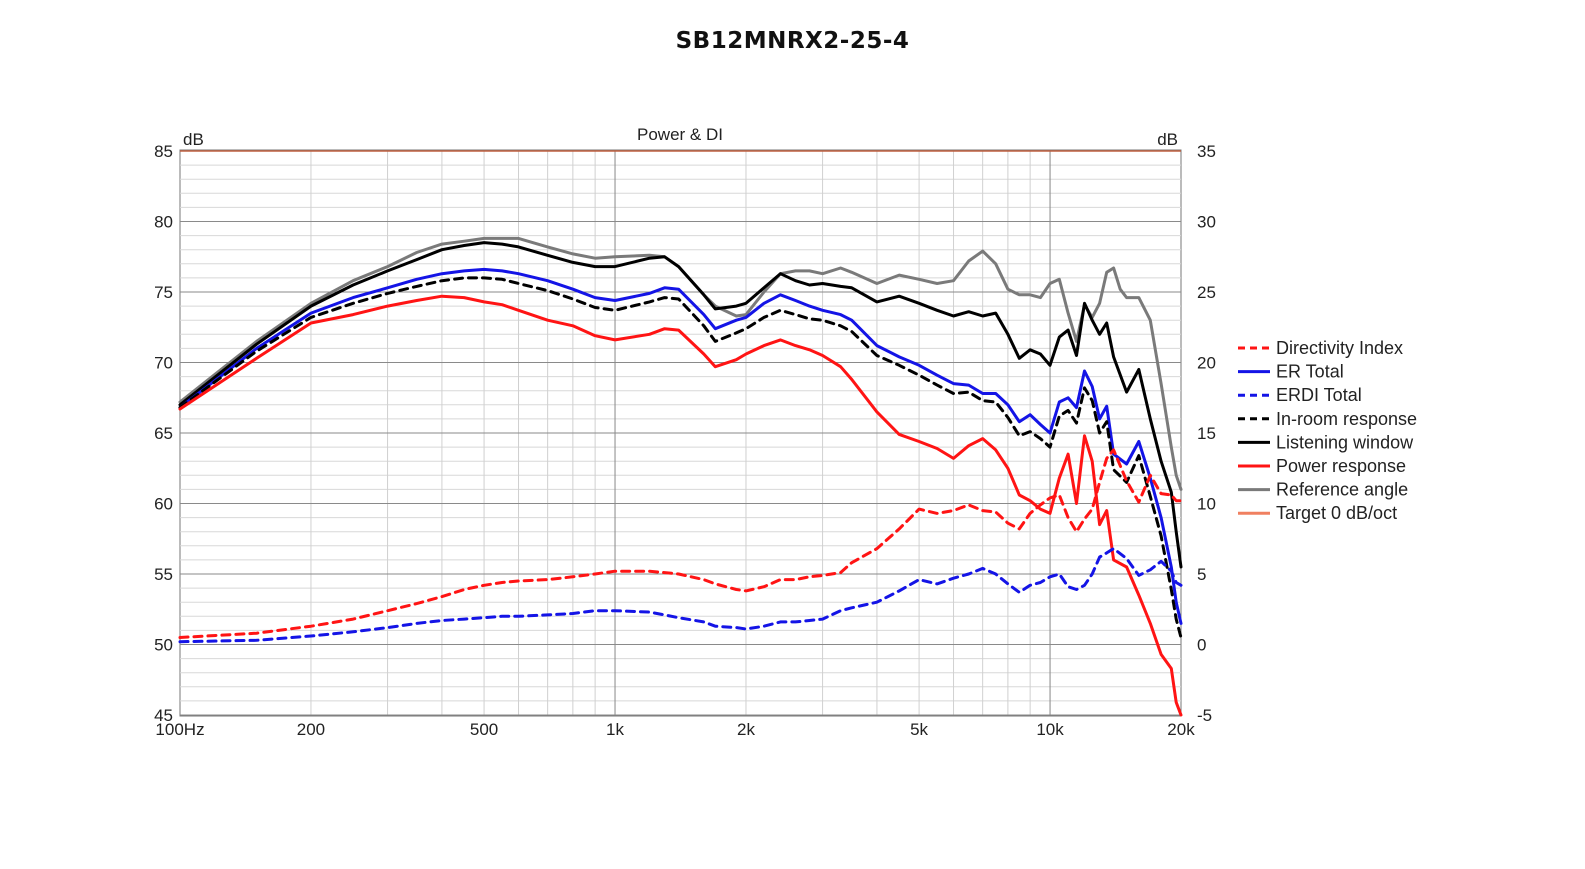  I want to click on x-tick-label: 500, so click(484, 729).